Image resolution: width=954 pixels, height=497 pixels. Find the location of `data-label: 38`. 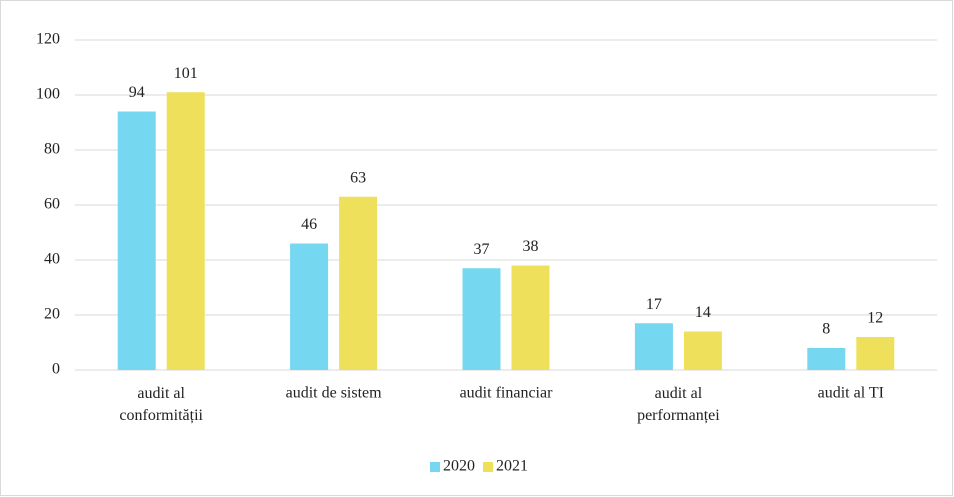

data-label: 38 is located at coordinates (531, 246).